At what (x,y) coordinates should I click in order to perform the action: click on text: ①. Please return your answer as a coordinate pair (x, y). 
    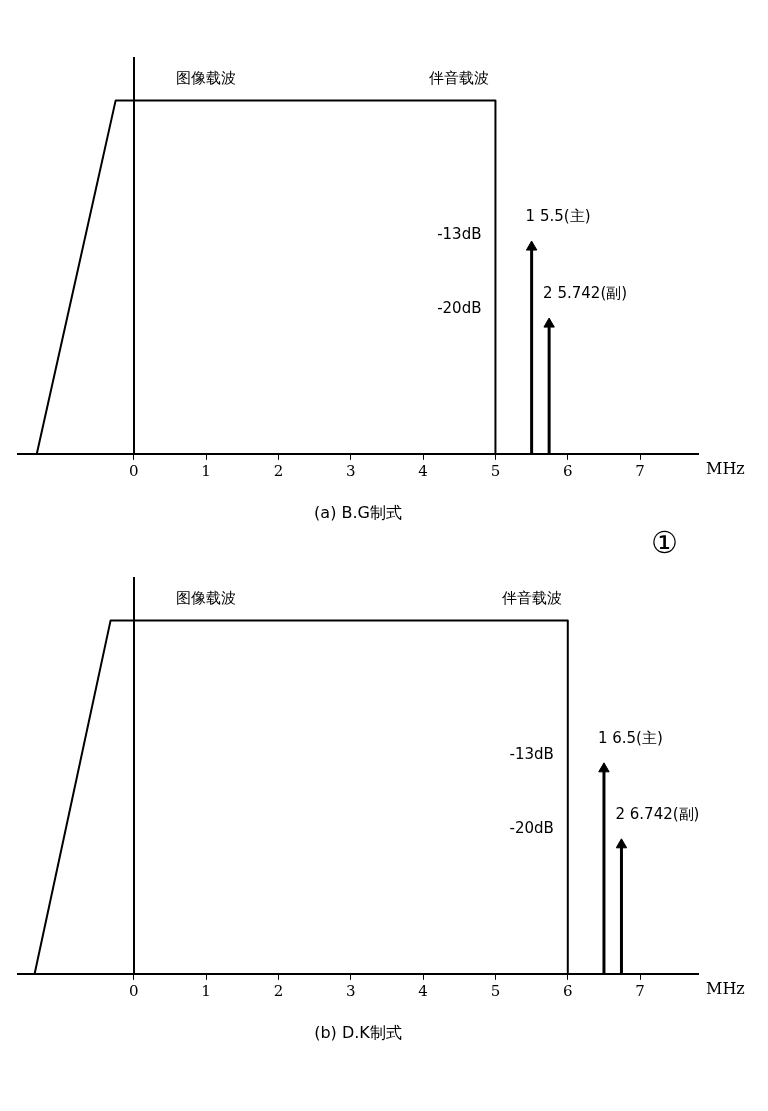
    Looking at the image, I should click on (664, 542).